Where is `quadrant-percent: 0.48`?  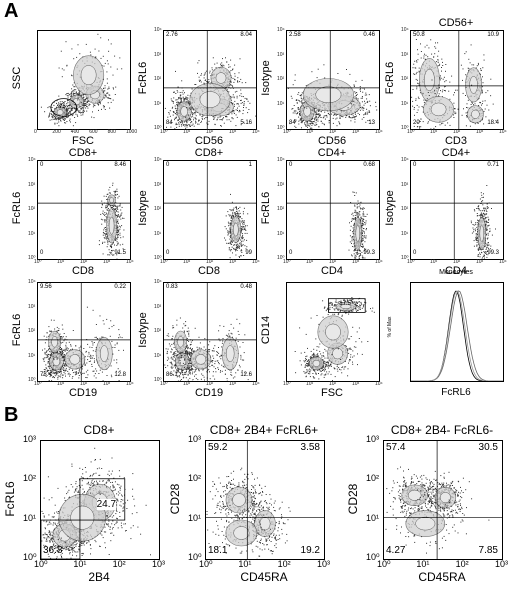
quadrant-percent: 0.48 is located at coordinates (246, 287).